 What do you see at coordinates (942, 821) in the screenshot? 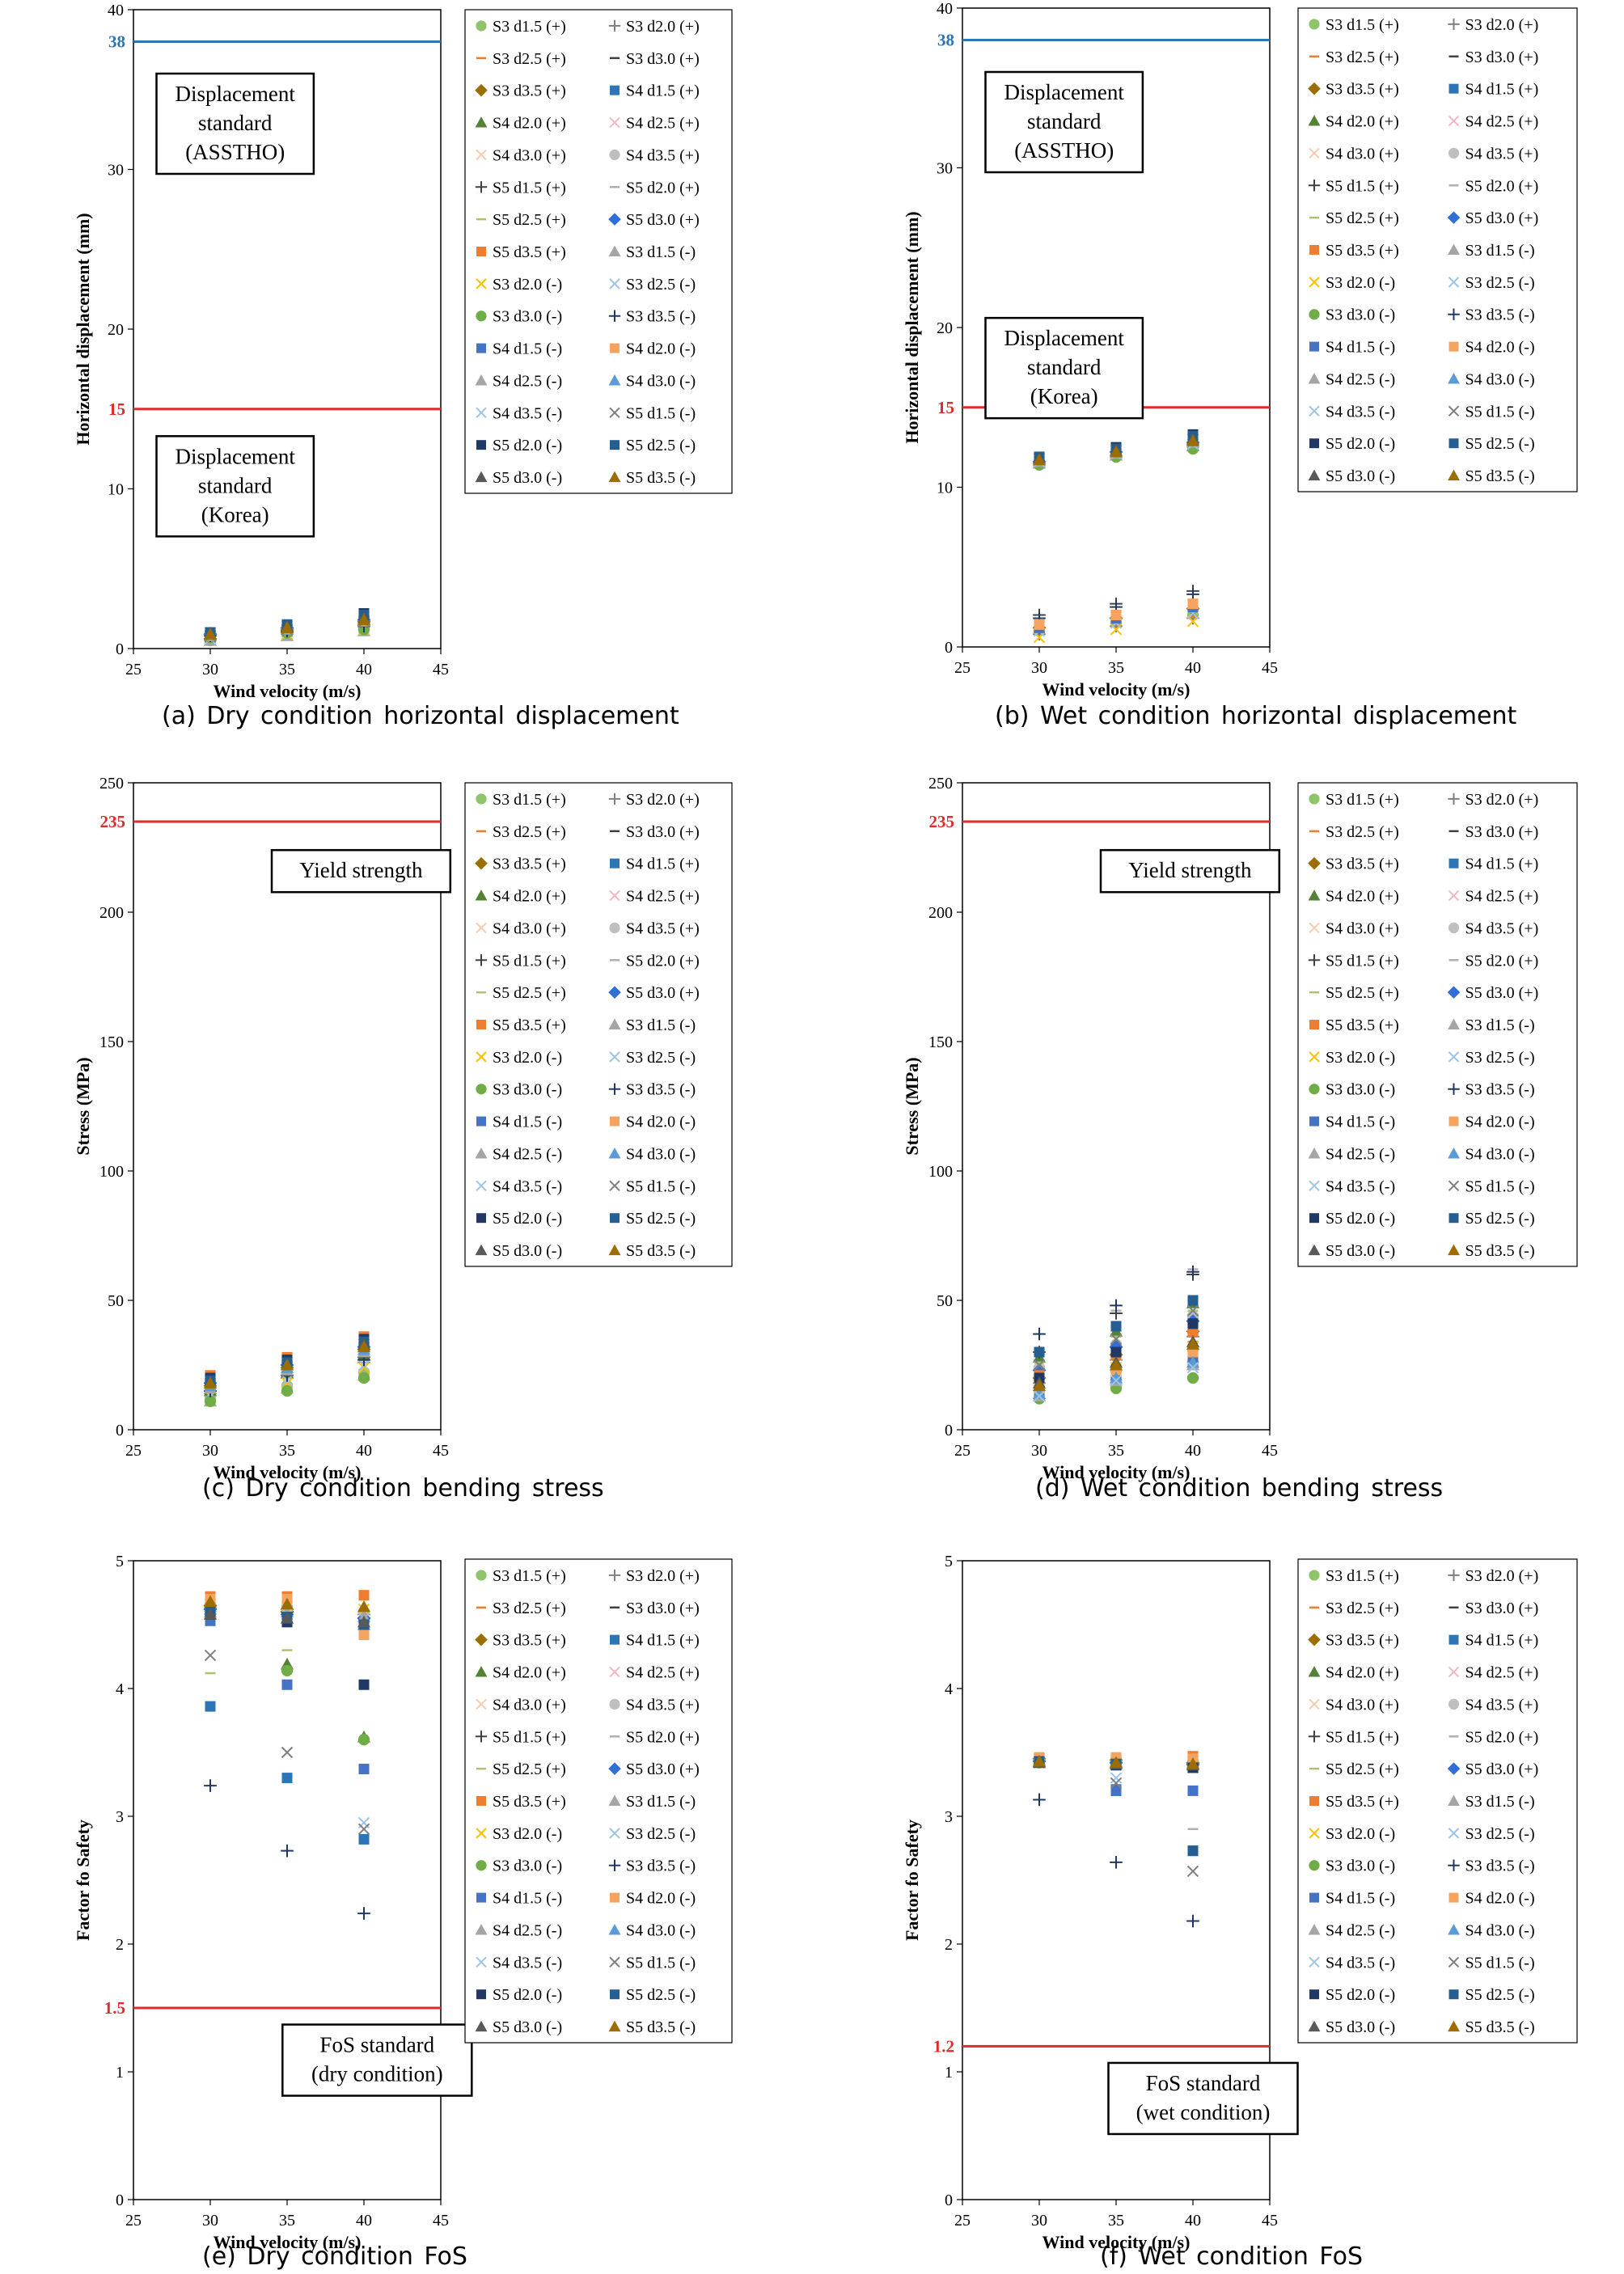
I see `reference-line-label: 235` at bounding box center [942, 821].